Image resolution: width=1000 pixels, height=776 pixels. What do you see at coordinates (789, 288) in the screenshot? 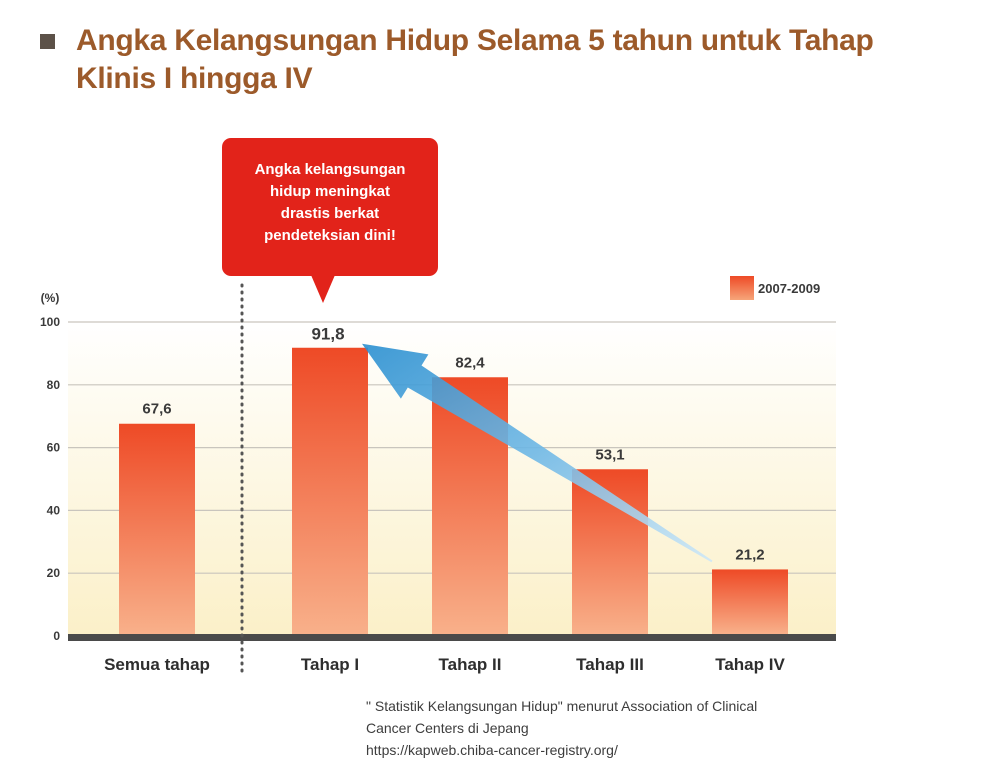
I see `legend-label: 2007-2009` at bounding box center [789, 288].